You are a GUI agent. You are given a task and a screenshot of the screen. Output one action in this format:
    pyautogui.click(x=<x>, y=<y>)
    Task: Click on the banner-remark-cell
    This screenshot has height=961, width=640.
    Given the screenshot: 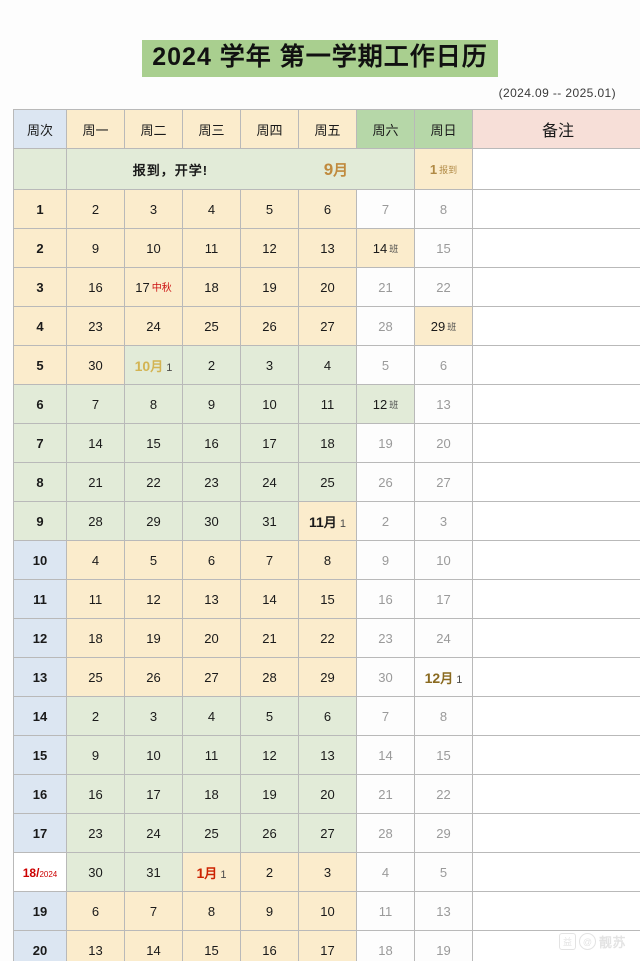 What is the action you would take?
    pyautogui.click(x=556, y=169)
    